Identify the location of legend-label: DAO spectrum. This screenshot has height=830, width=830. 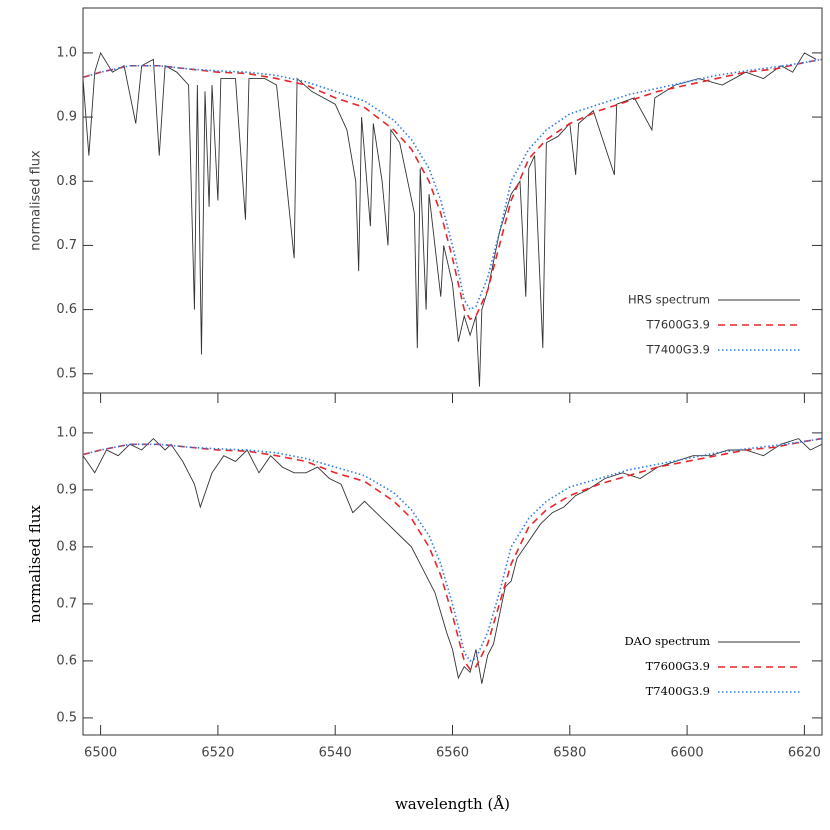
(667, 641).